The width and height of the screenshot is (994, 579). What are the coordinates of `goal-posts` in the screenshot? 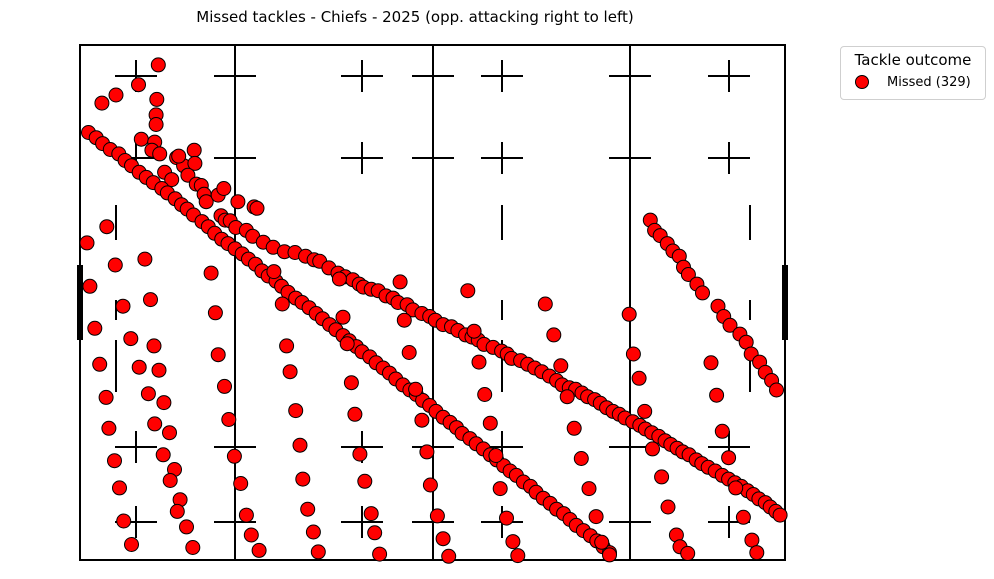 It's located at (432, 302).